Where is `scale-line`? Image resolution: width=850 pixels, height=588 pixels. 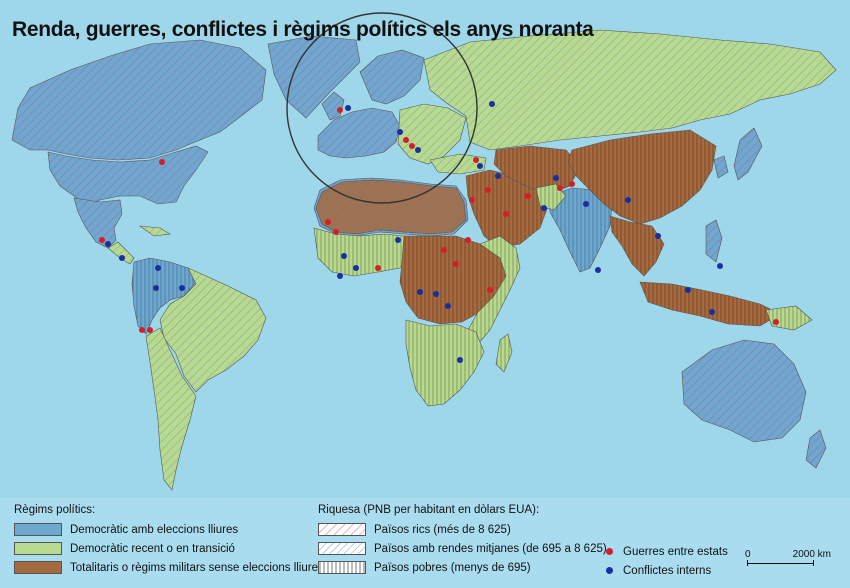 scale-line is located at coordinates (780, 563).